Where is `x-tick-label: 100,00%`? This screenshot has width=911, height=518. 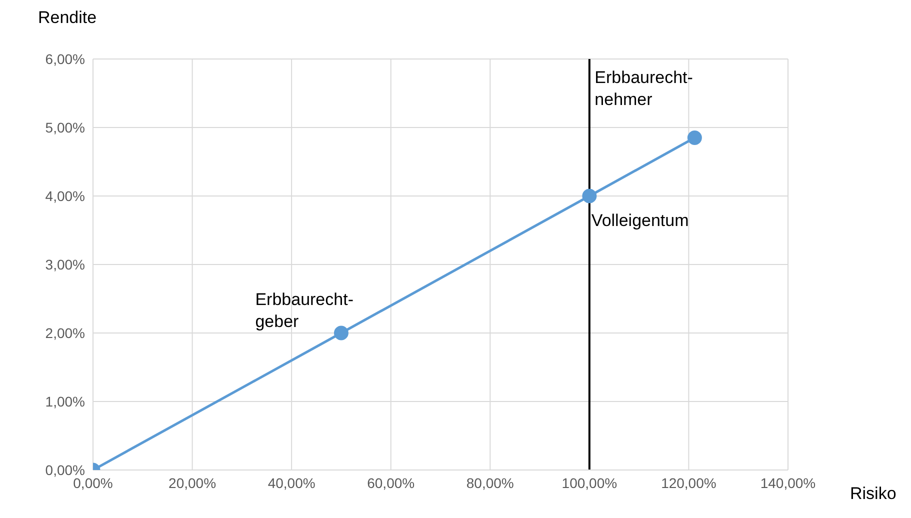
x-tick-label: 100,00% is located at coordinates (590, 482).